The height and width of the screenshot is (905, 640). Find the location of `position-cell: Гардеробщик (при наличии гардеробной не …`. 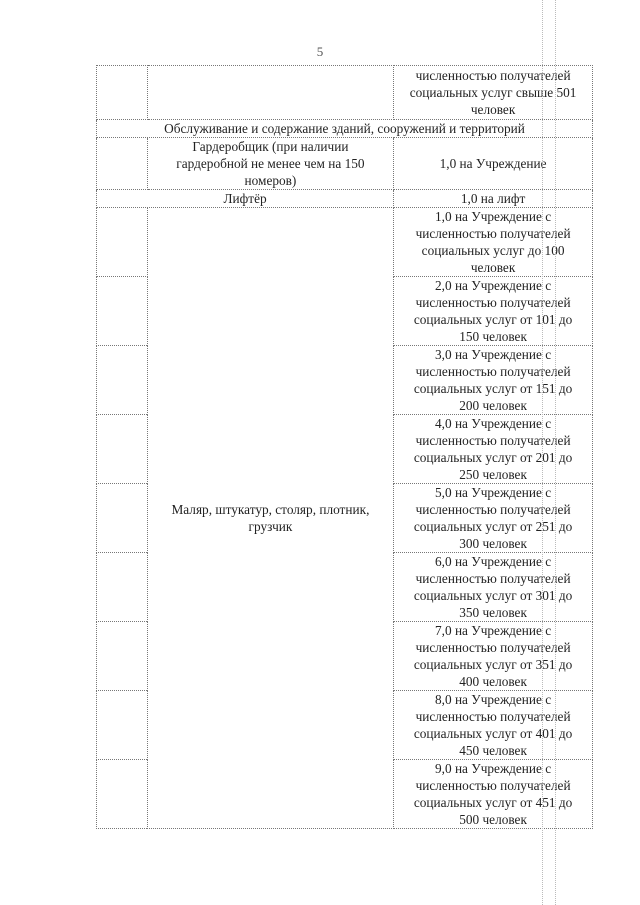

position-cell: Гардеробщик (при наличии гардеробной не … is located at coordinates (270, 163).